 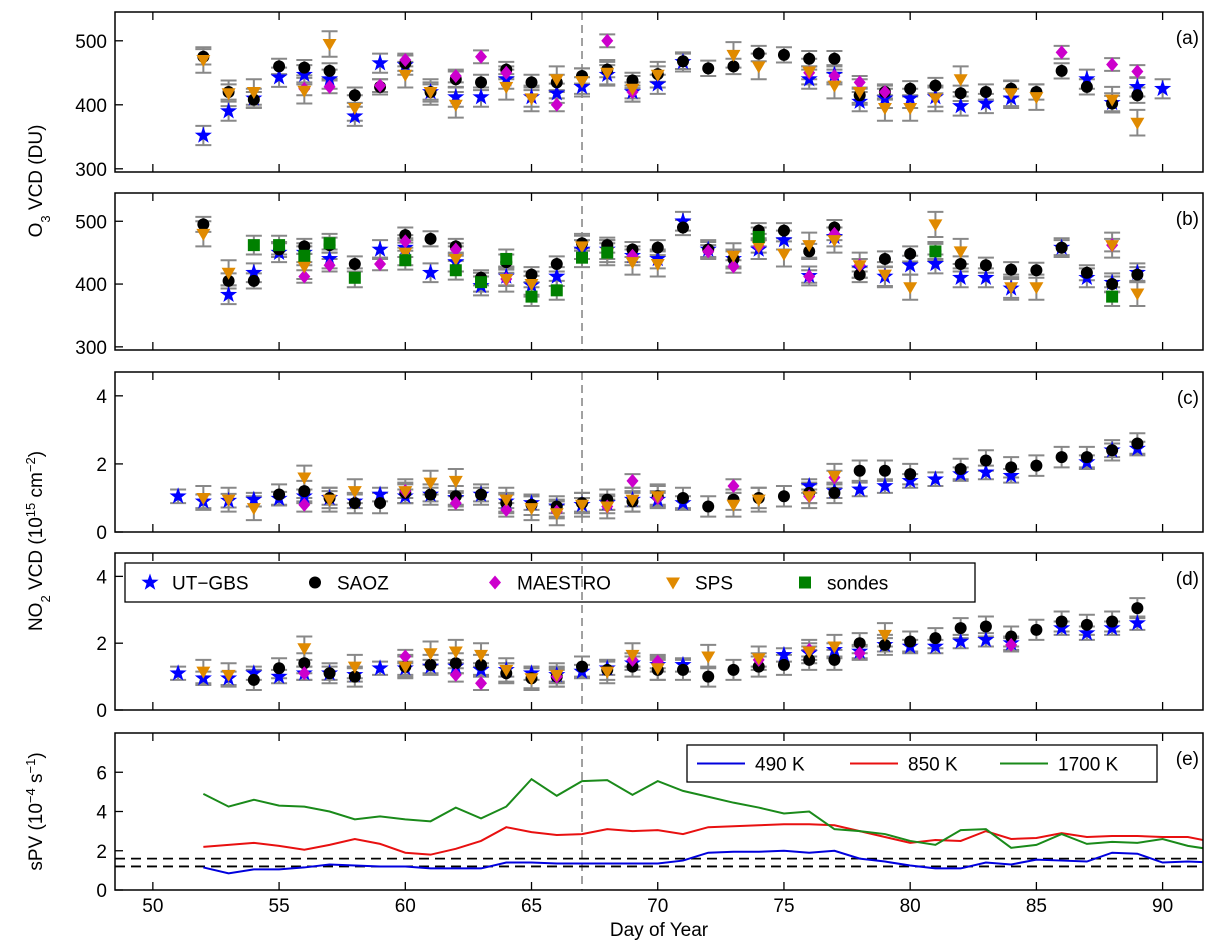 I want to click on y-tick-label: 500, so click(x=91, y=42).